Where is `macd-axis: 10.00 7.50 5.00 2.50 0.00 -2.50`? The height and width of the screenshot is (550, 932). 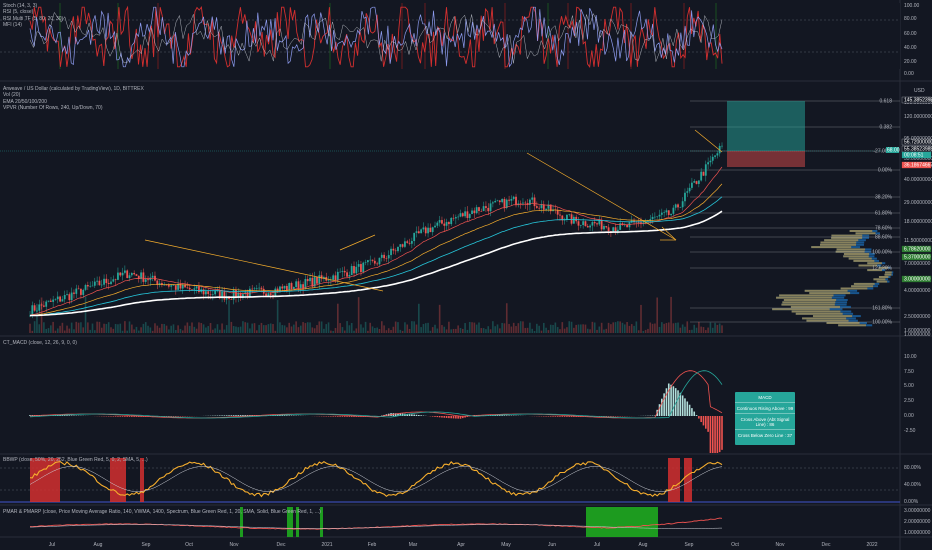
macd-axis: 10.00 7.50 5.00 2.50 0.00 -2.50 is located at coordinates (910, 394).